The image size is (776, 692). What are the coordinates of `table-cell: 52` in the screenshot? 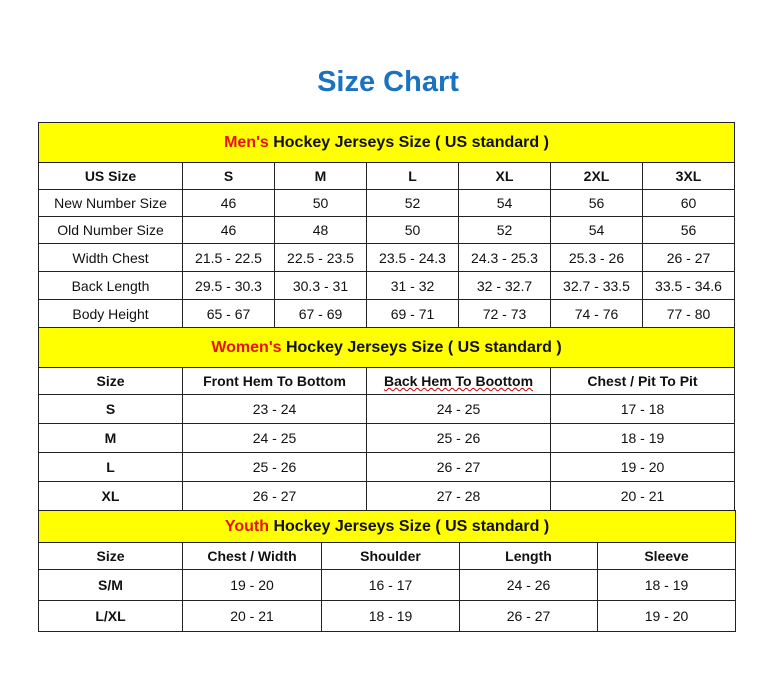 It's located at (412, 203).